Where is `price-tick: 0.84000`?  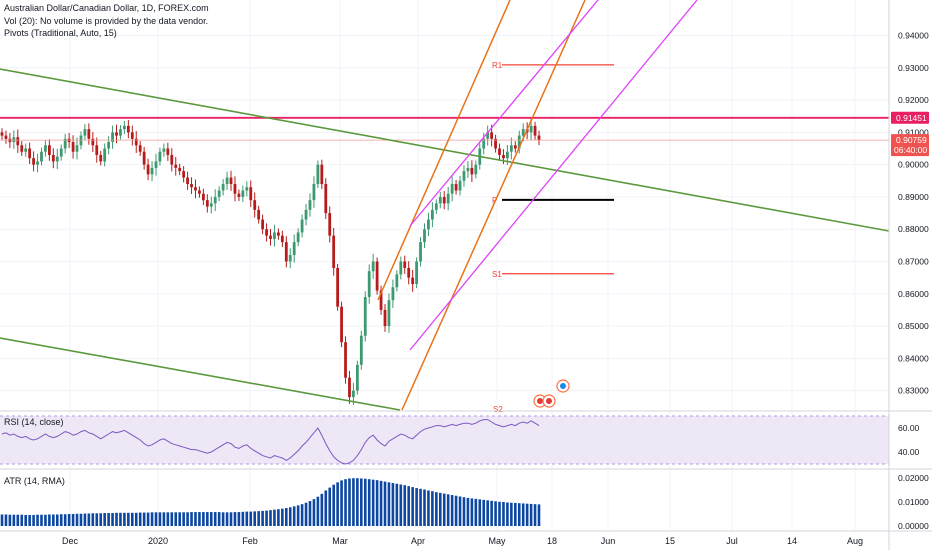
price-tick: 0.84000 is located at coordinates (913, 358).